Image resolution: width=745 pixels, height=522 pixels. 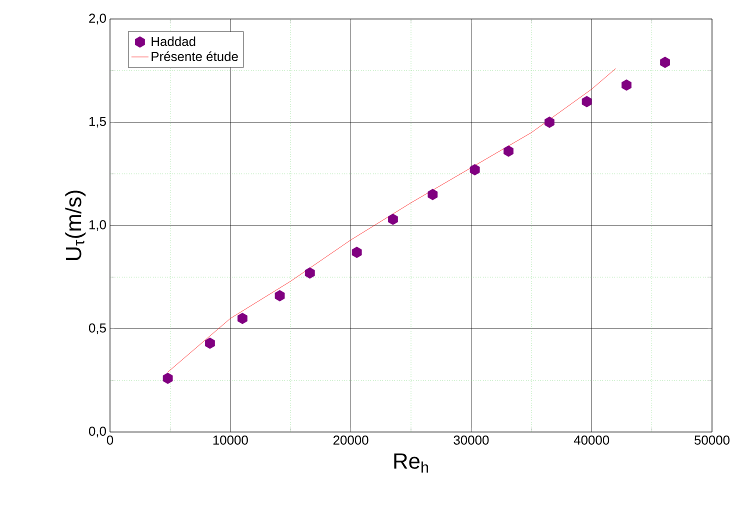 What do you see at coordinates (97, 19) in the screenshot?
I see `y-tick-label: 2,0` at bounding box center [97, 19].